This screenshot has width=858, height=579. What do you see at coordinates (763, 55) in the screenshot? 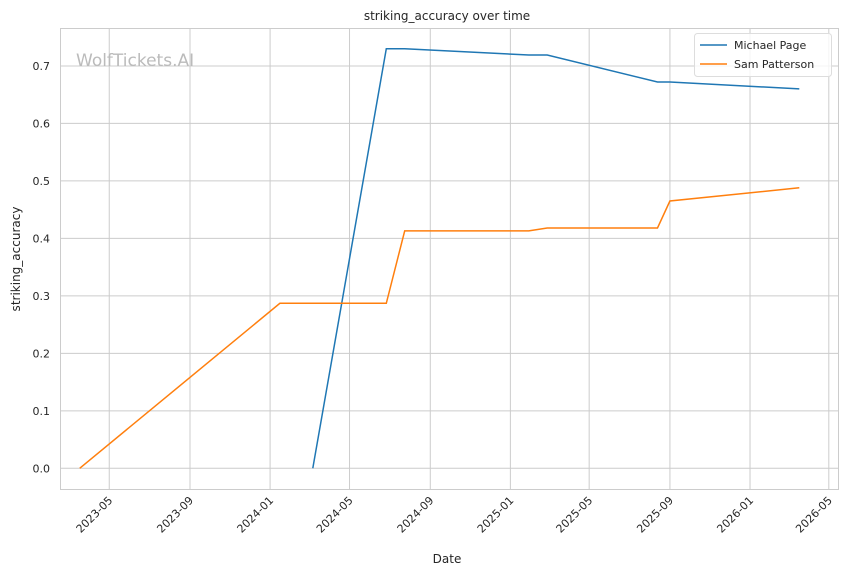
I see `legend: Michael Page Sam Patterson` at bounding box center [763, 55].